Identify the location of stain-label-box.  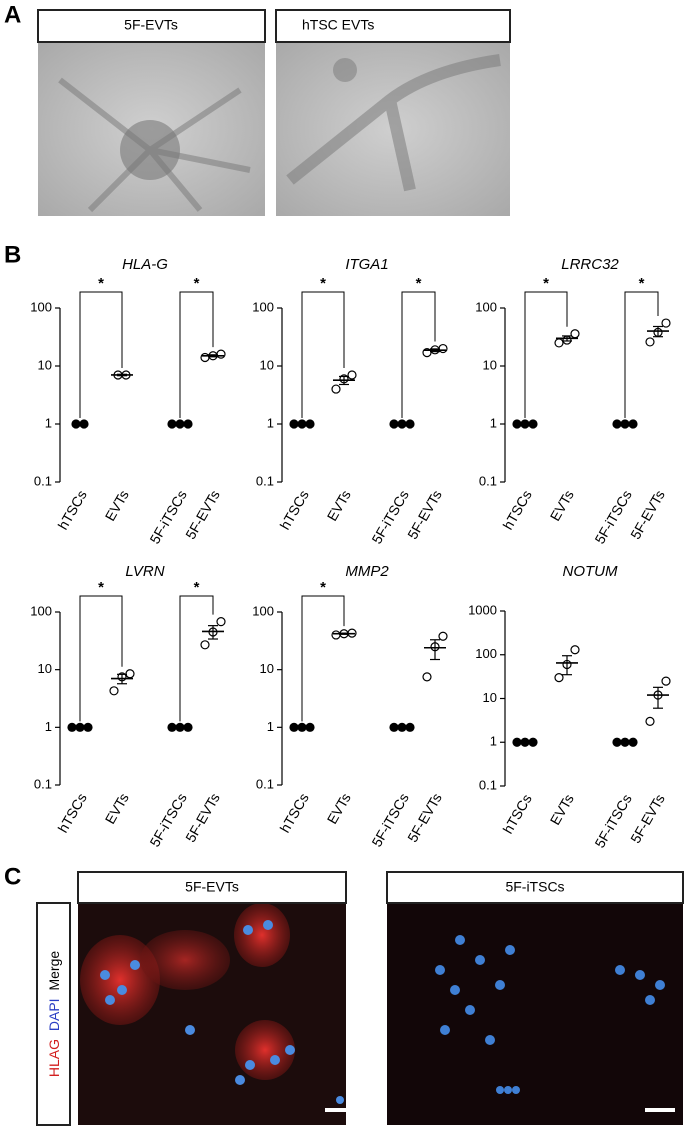
(53, 1014).